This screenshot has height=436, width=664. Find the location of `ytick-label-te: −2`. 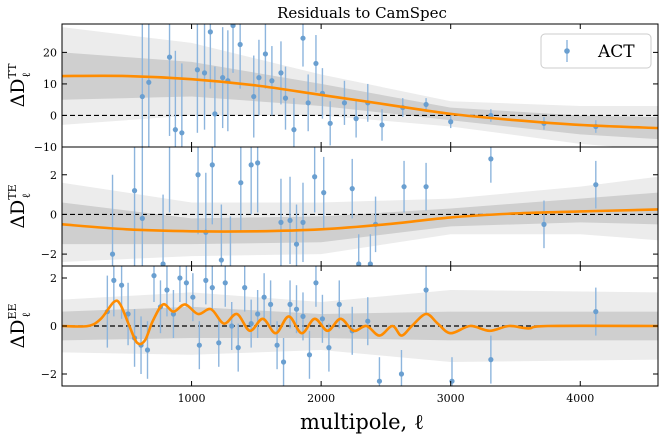

ytick-label-te: −2 is located at coordinates (49, 254).